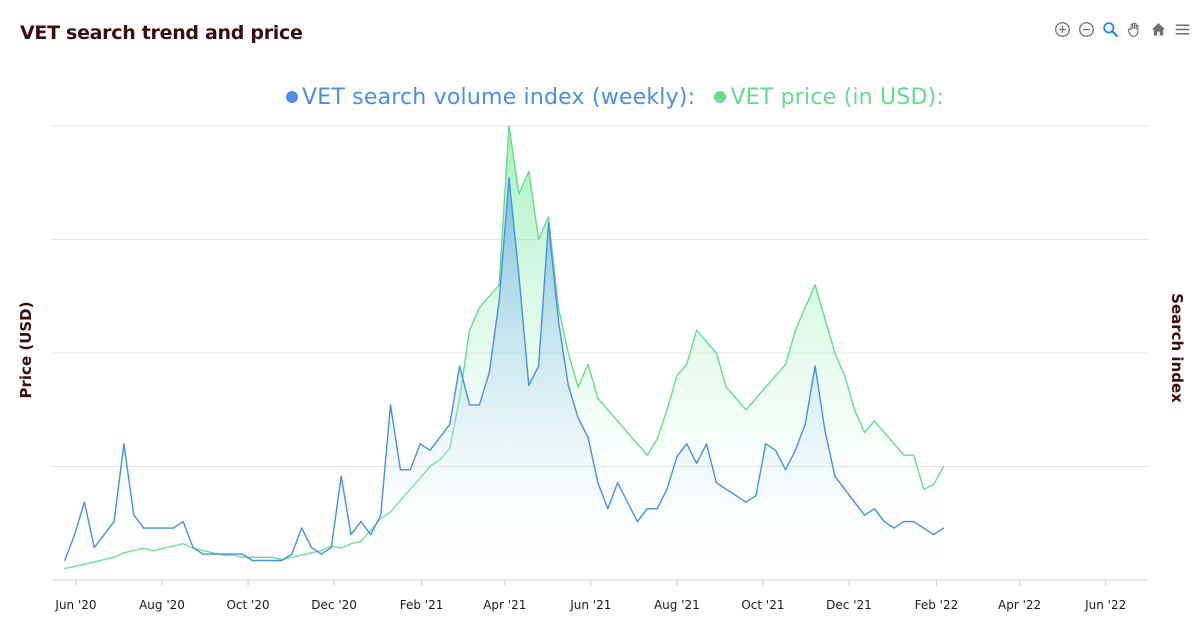  Describe the element at coordinates (1122, 29) in the screenshot. I see `chart-toolbar` at that location.